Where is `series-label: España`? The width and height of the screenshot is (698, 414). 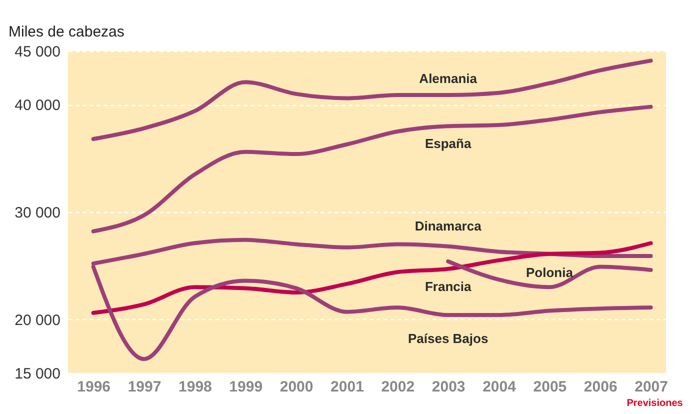
series-label: España is located at coordinates (448, 144).